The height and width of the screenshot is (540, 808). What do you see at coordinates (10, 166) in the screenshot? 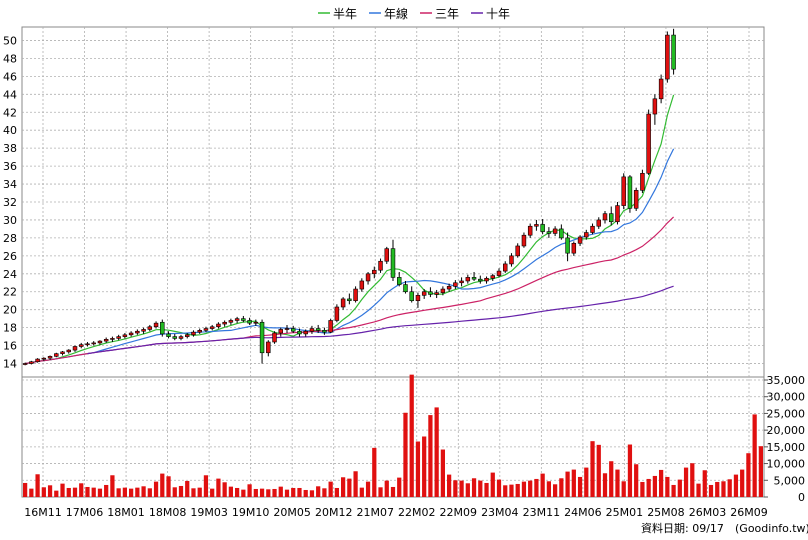
I see `price-tick-label-11: 36` at bounding box center [10, 166].